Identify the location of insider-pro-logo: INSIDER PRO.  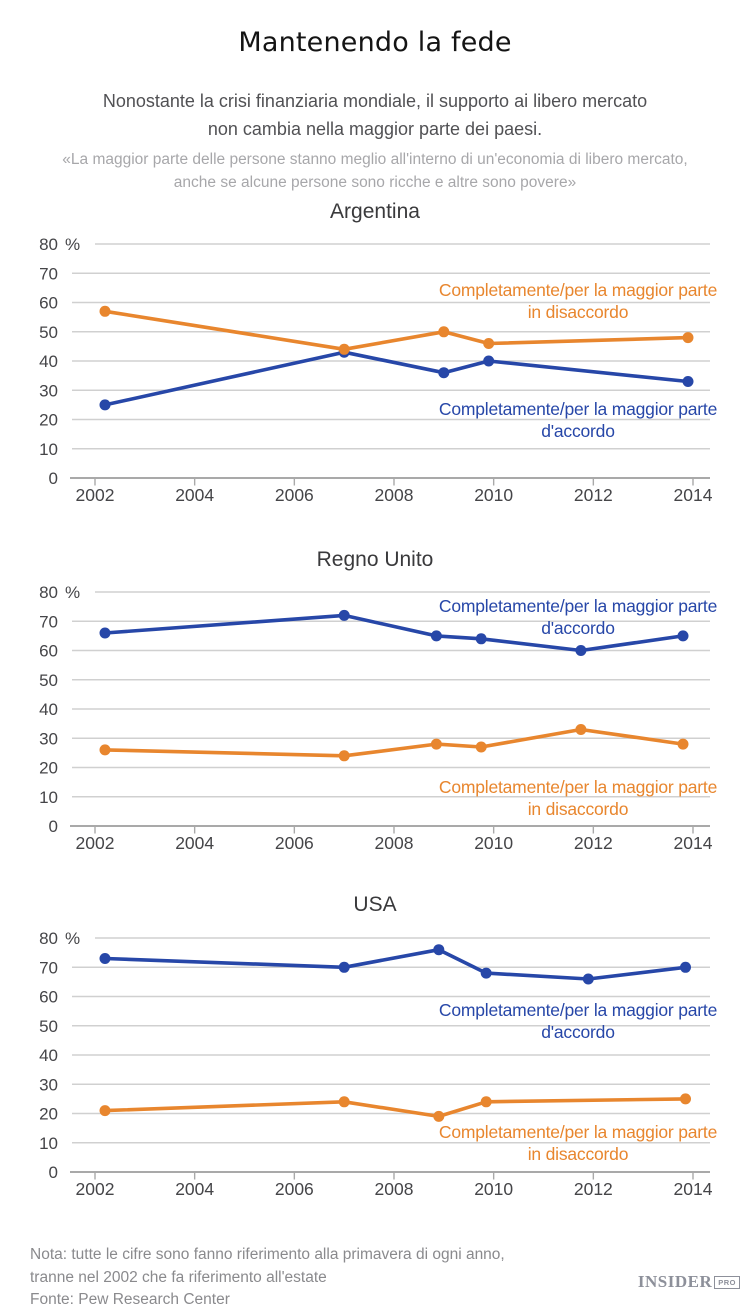
(689, 1282).